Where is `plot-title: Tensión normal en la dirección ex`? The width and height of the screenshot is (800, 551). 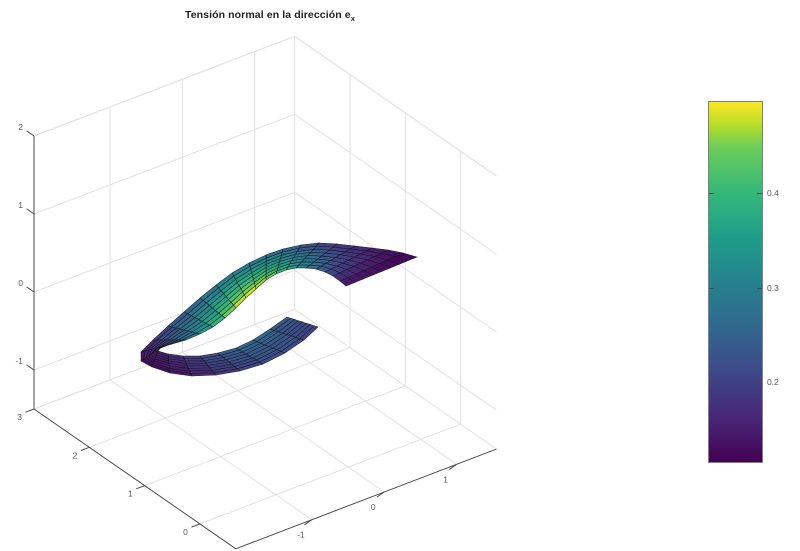 plot-title: Tensión normal en la dirección ex is located at coordinates (270, 16).